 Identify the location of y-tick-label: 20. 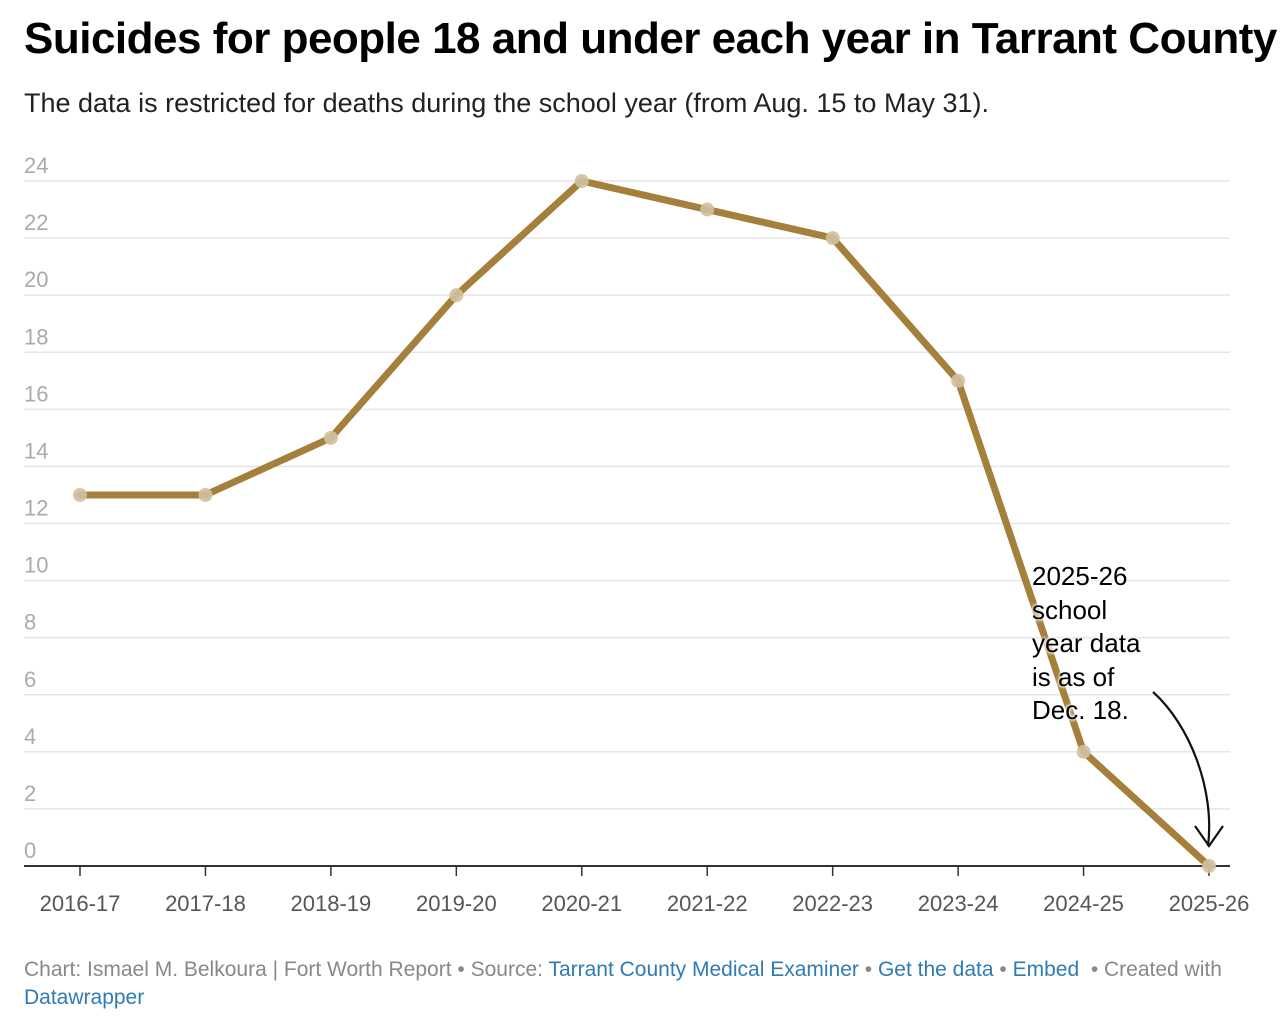
(36, 279).